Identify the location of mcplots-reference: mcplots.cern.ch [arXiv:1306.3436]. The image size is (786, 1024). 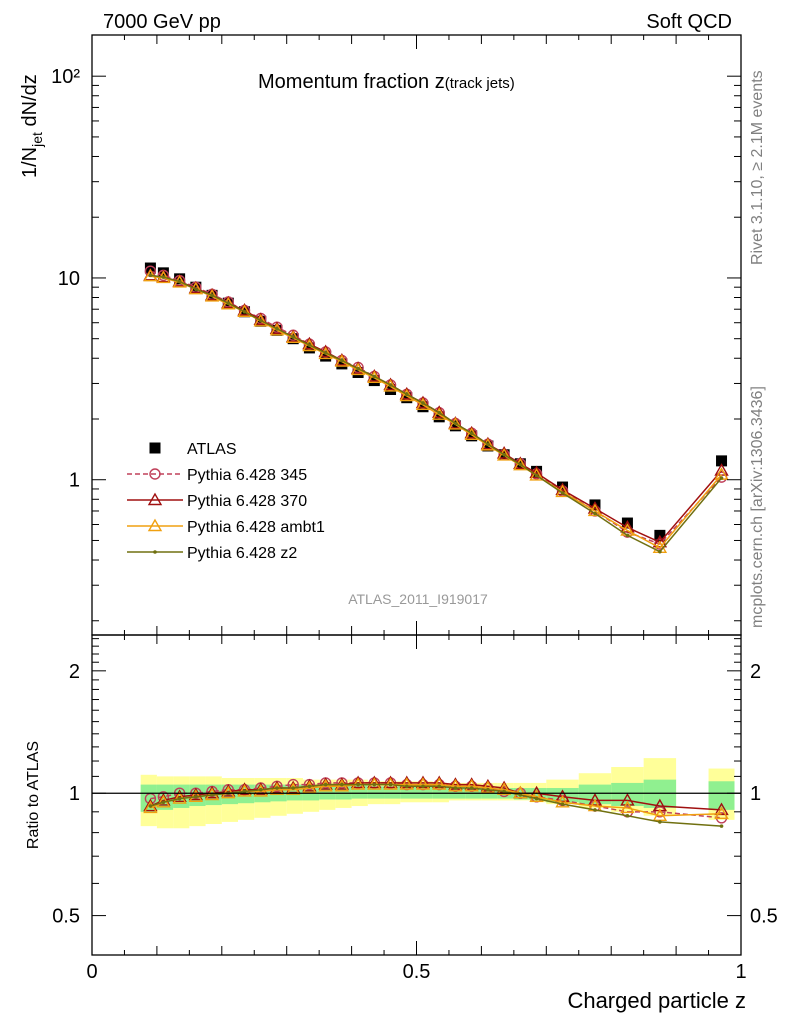
(757, 507).